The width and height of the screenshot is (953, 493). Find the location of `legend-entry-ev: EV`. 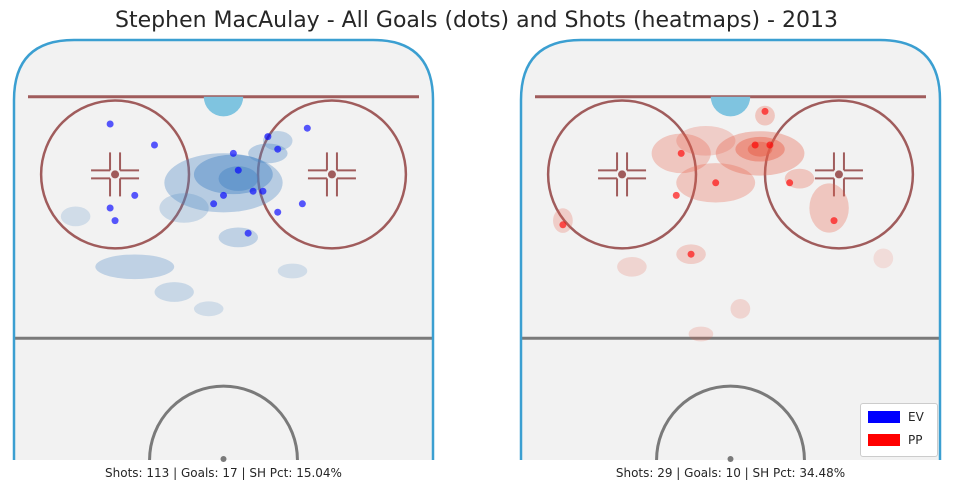

legend-entry-ev: EV is located at coordinates (896, 417).